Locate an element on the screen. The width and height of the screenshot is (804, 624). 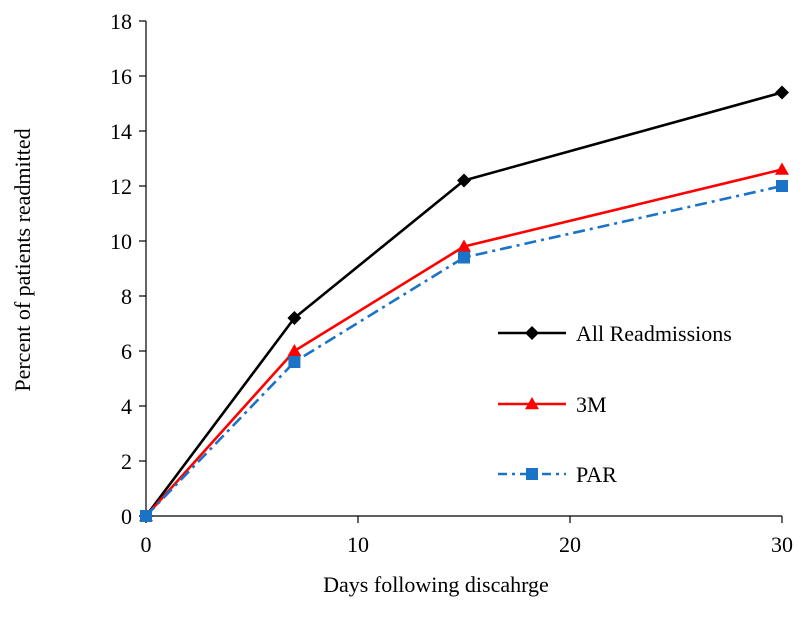
legend-label: 3M is located at coordinates (591, 404).